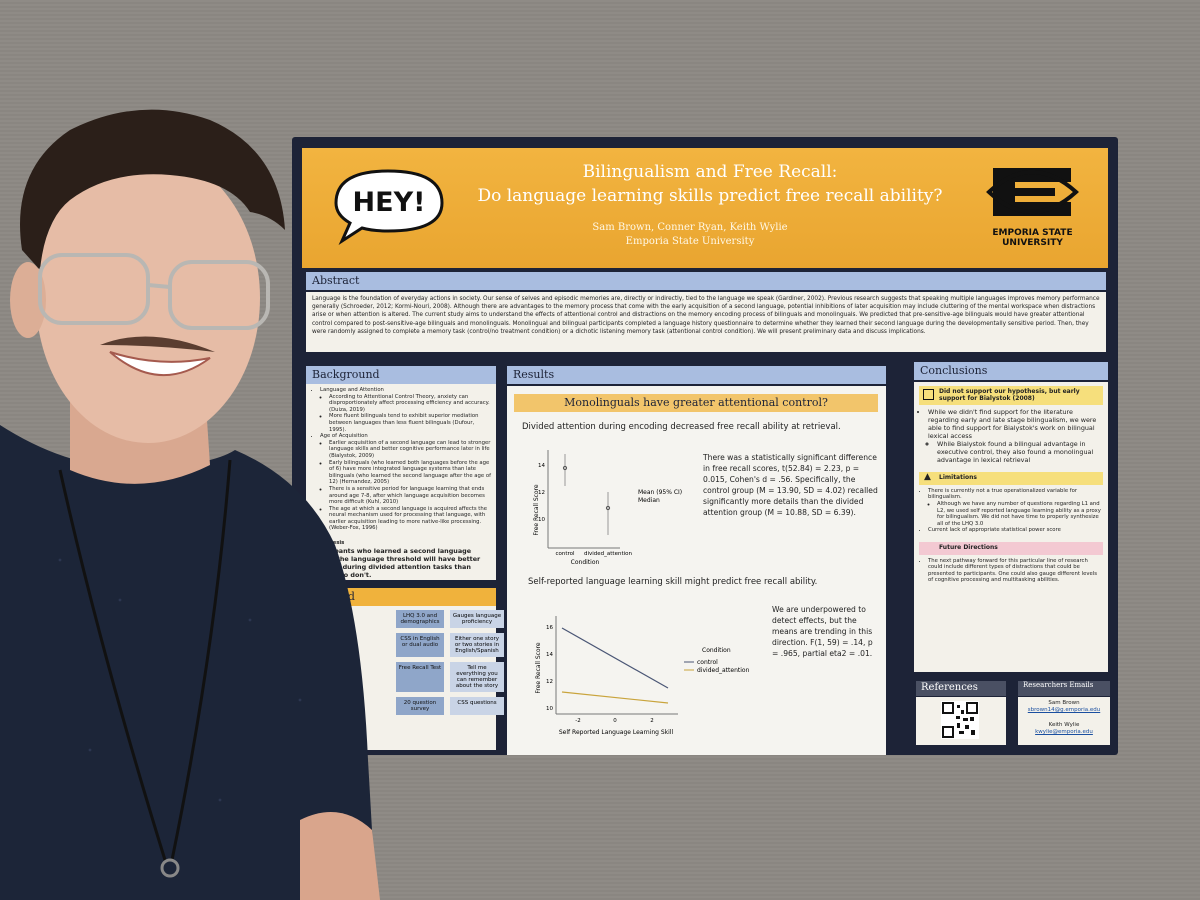 The height and width of the screenshot is (900, 1200). I want to click on results-header: Results, so click(696, 375).